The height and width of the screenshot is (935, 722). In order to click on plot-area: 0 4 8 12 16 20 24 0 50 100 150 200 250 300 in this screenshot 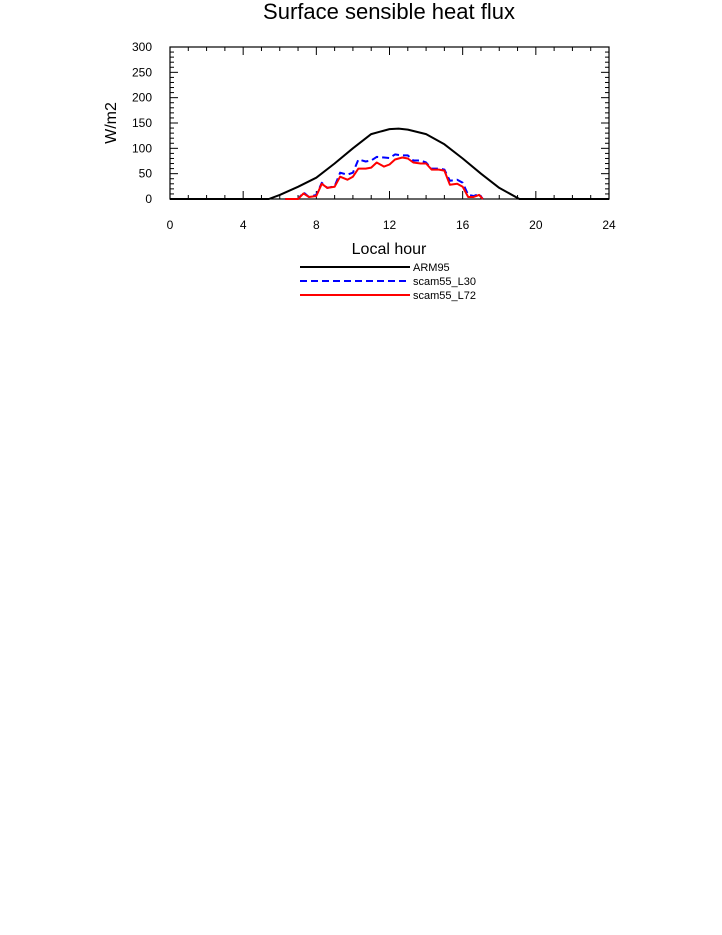, I will do `click(374, 136)`.